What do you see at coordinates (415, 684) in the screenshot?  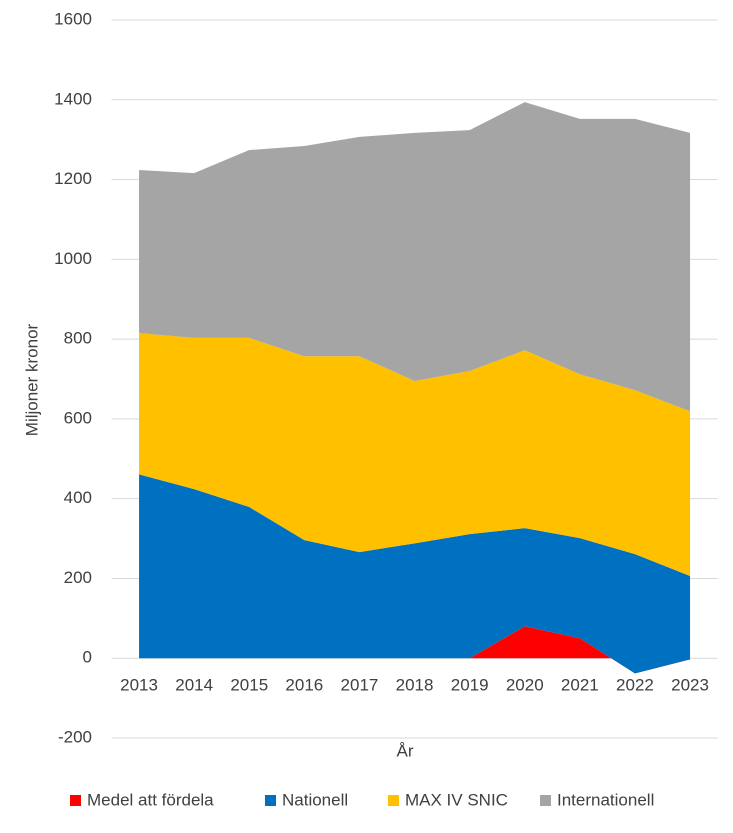 I see `x-tick-label: 2018` at bounding box center [415, 684].